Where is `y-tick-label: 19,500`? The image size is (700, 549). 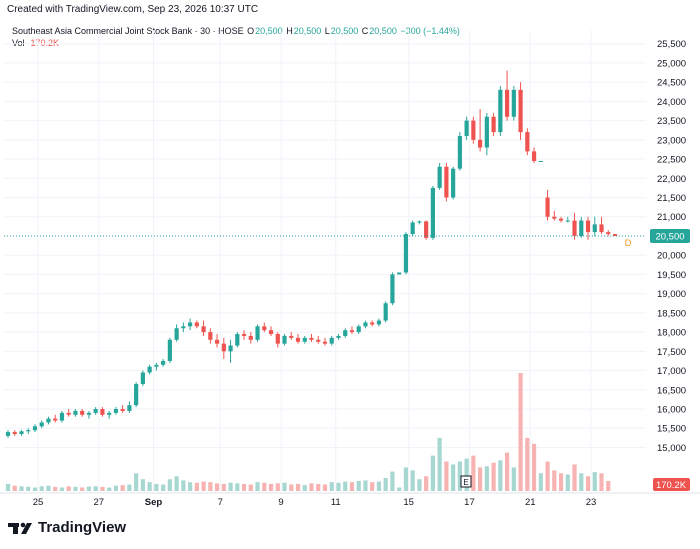
y-tick-label: 19,500 is located at coordinates (671, 275).